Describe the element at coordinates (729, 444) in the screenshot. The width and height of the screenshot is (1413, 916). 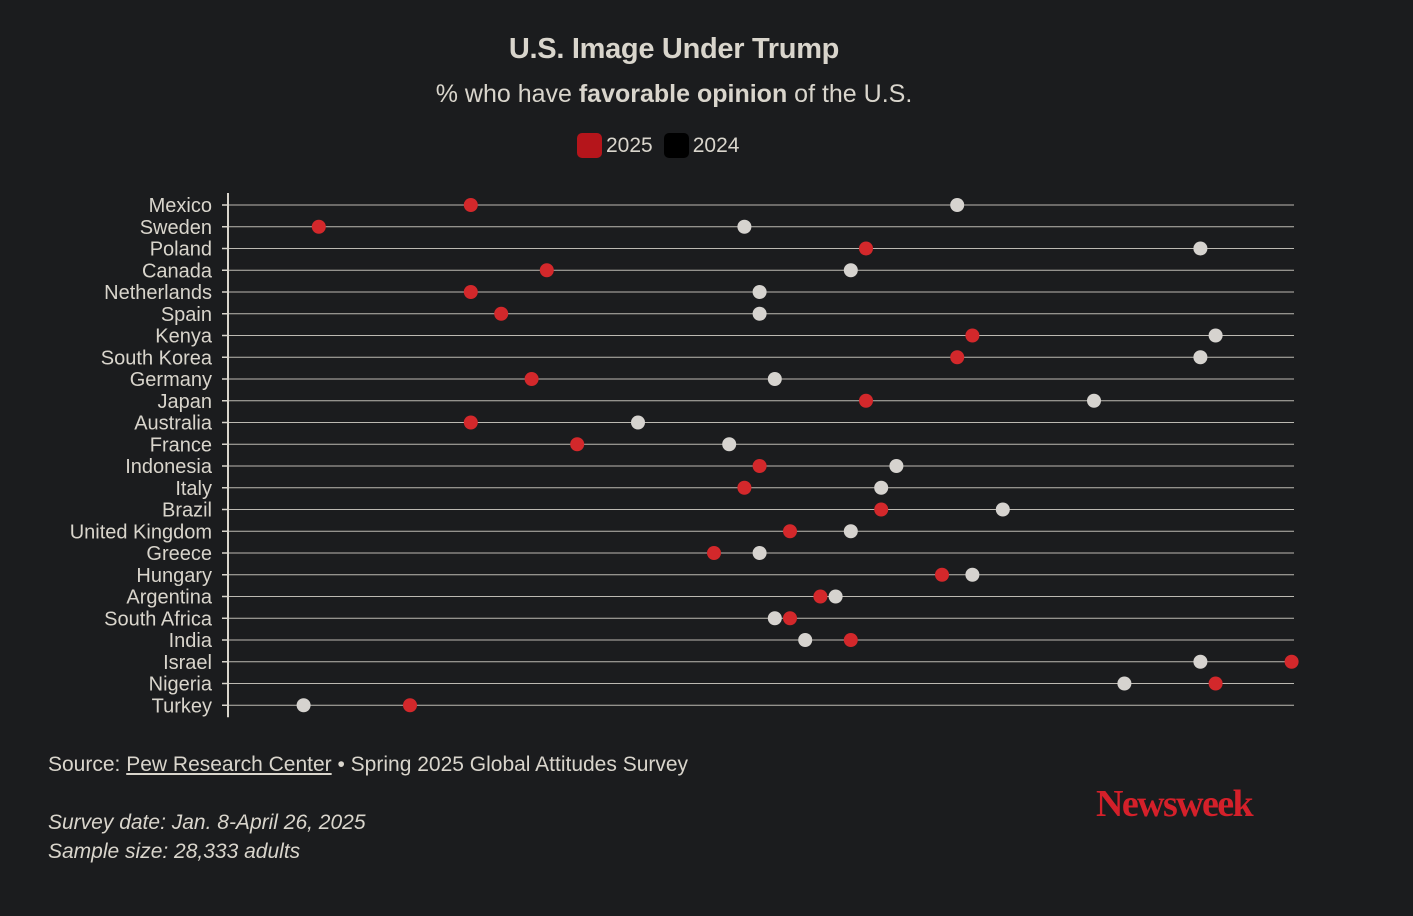
I see `dot-2024-france` at that location.